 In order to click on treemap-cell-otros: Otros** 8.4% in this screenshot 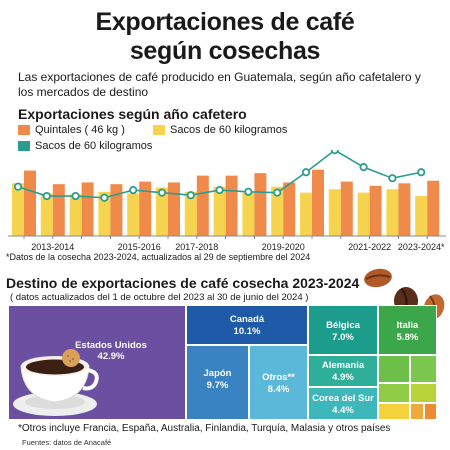, I will do `click(278, 382)`.